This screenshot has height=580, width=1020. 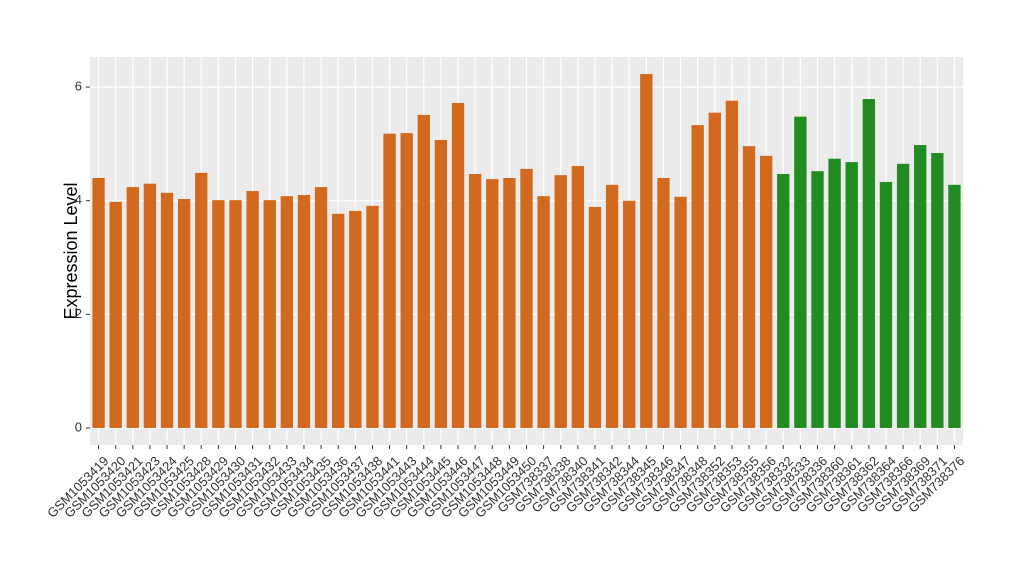 What do you see at coordinates (78, 199) in the screenshot?
I see `y-tick-label: 4` at bounding box center [78, 199].